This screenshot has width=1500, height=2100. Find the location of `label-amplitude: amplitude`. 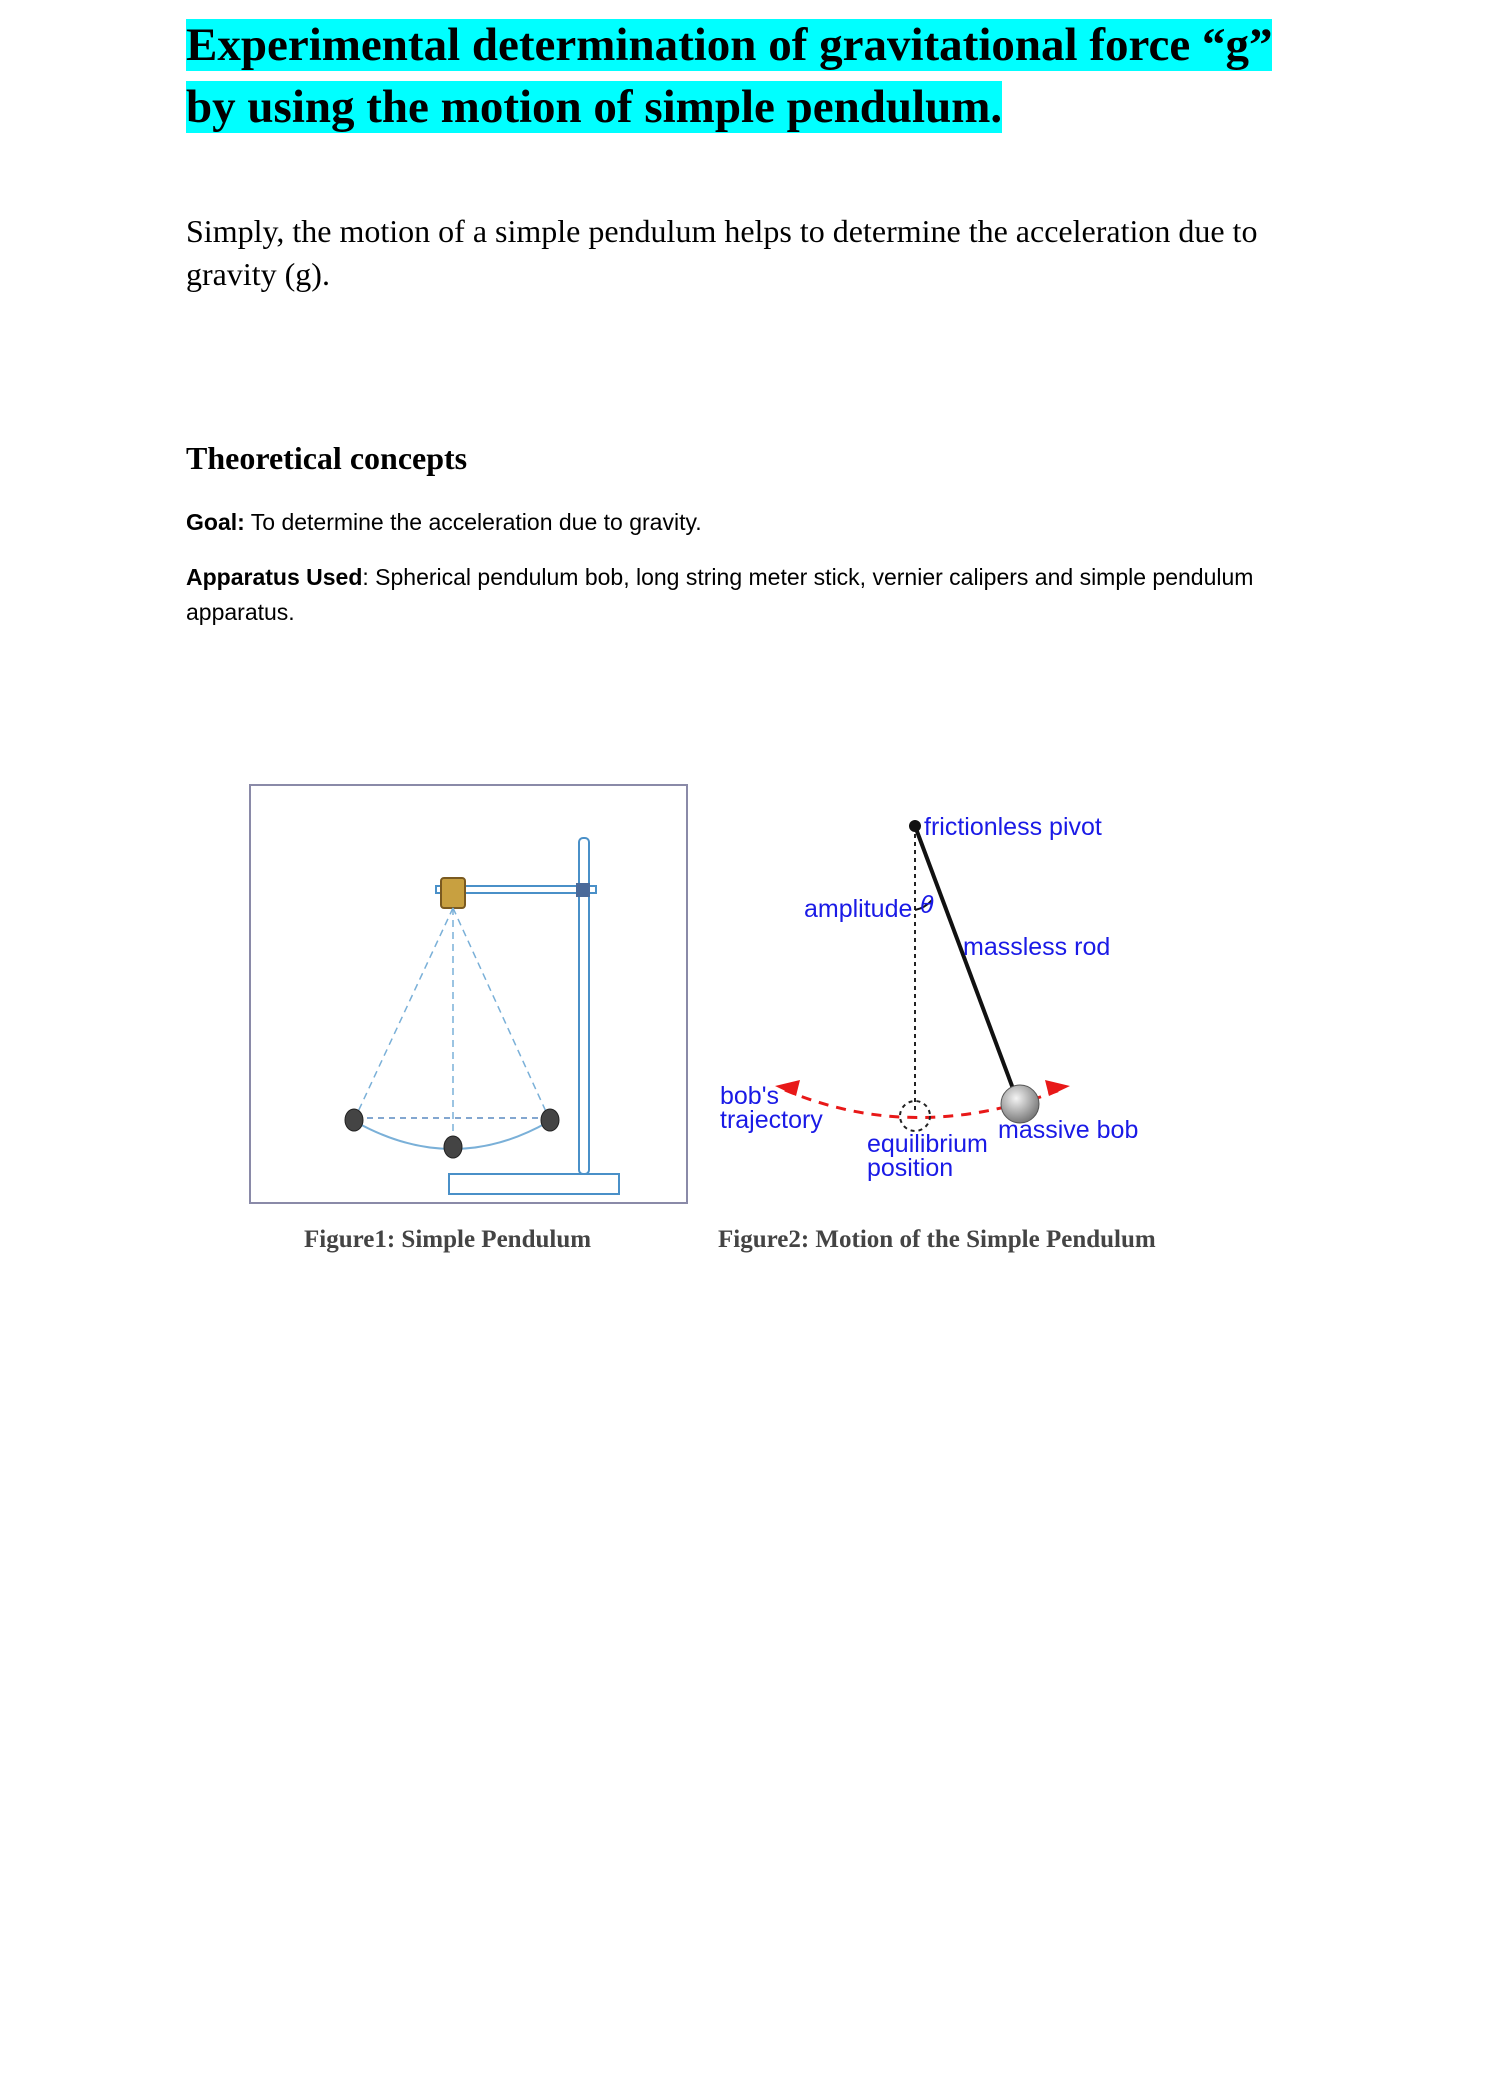

label-amplitude: amplitude is located at coordinates (858, 909).